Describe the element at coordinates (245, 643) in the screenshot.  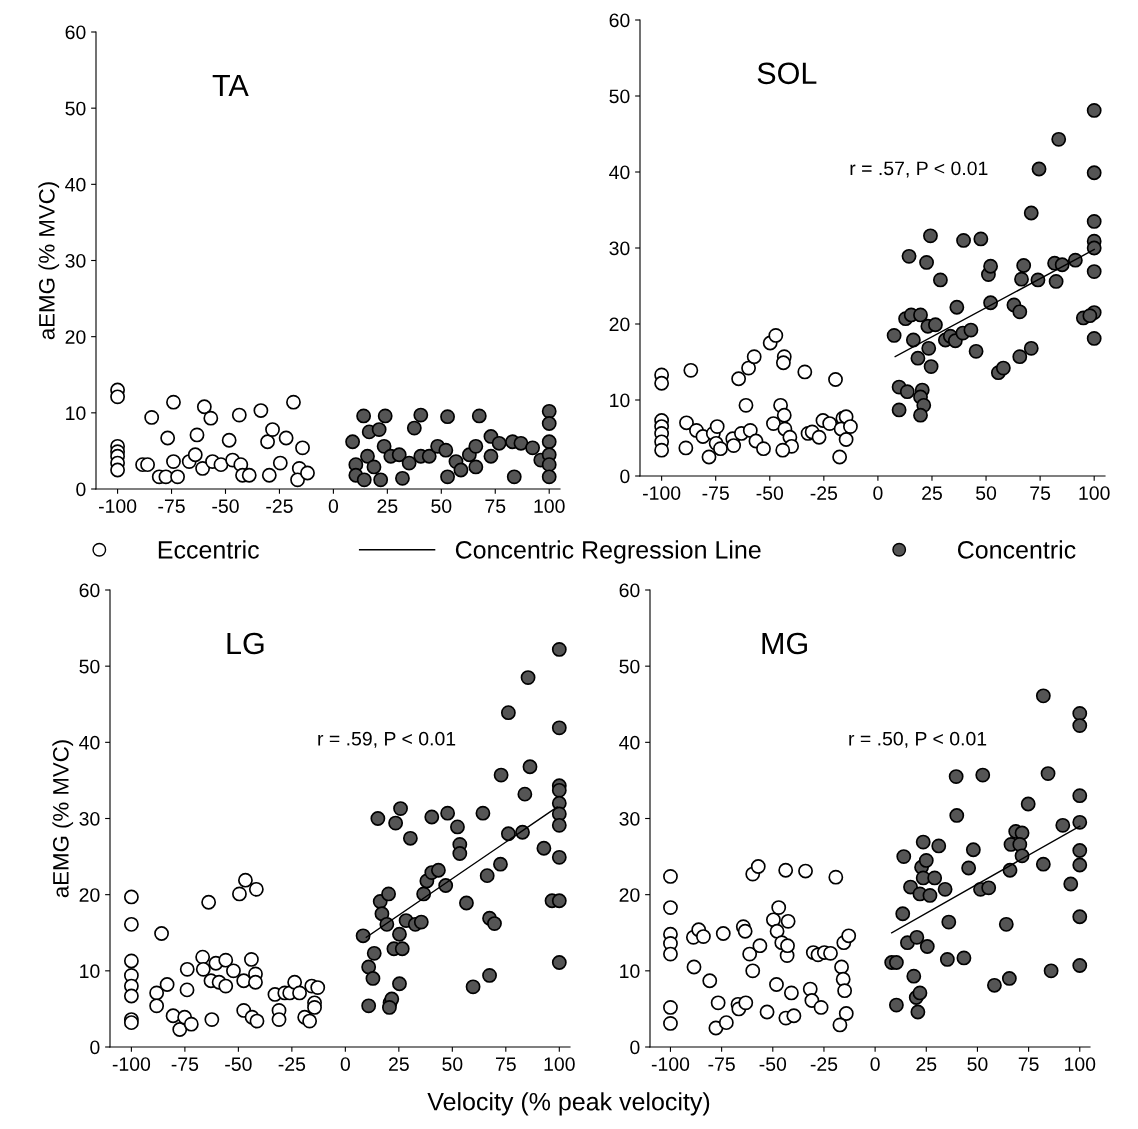
I see `text: LG` at that location.